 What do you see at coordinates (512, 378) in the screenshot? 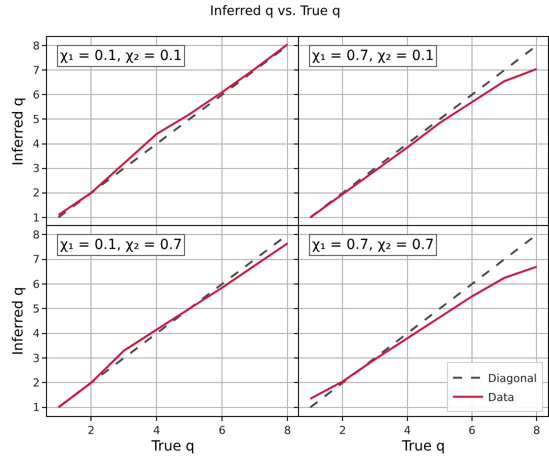
I see `legend-label: Diagonal` at bounding box center [512, 378].